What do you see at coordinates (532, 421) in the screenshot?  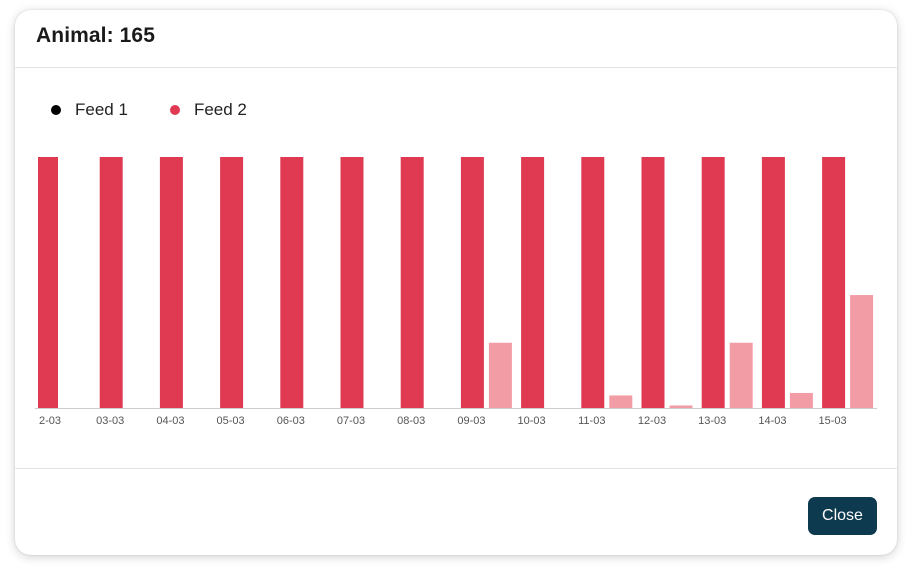 I see `x-tick-label: 10-03` at bounding box center [532, 421].